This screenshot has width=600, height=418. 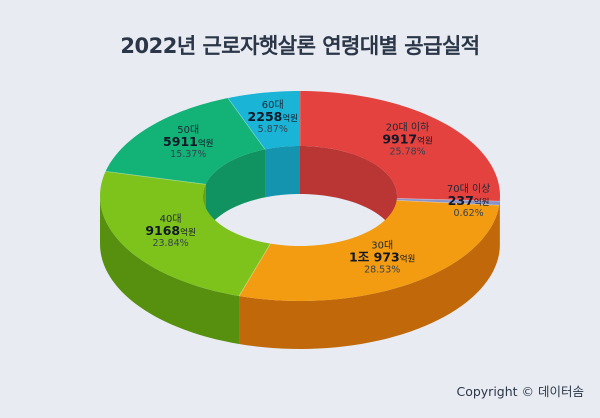 What do you see at coordinates (408, 127) in the screenshot?
I see `slice-name: 20대 이하` at bounding box center [408, 127].